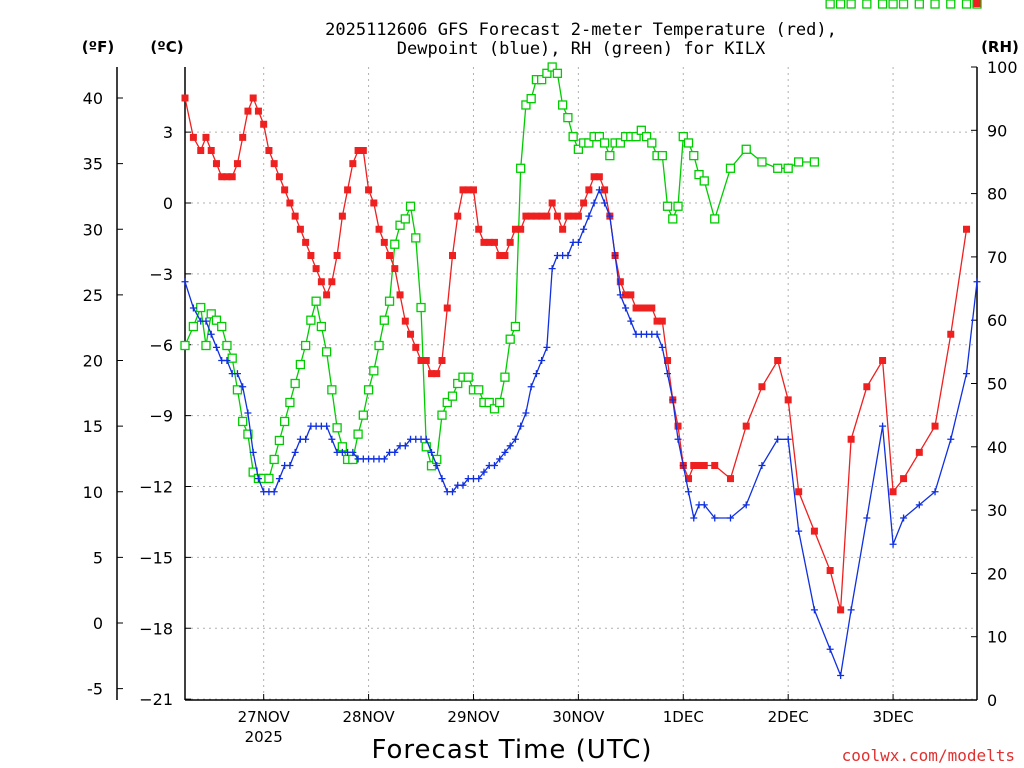 This screenshot has width=1024, height=768. I want to click on celsius-tick-label: −3, so click(161, 274).